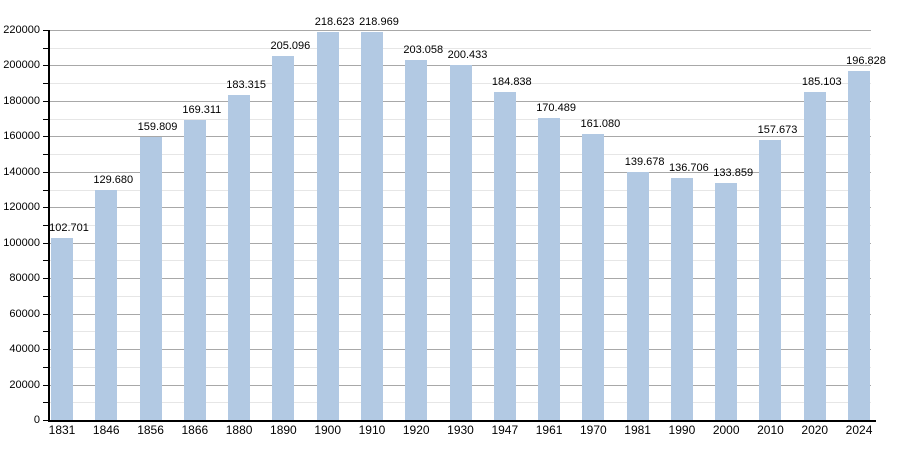  Describe the element at coordinates (290, 46) in the screenshot. I see `bar-value-label: 205.096` at that location.